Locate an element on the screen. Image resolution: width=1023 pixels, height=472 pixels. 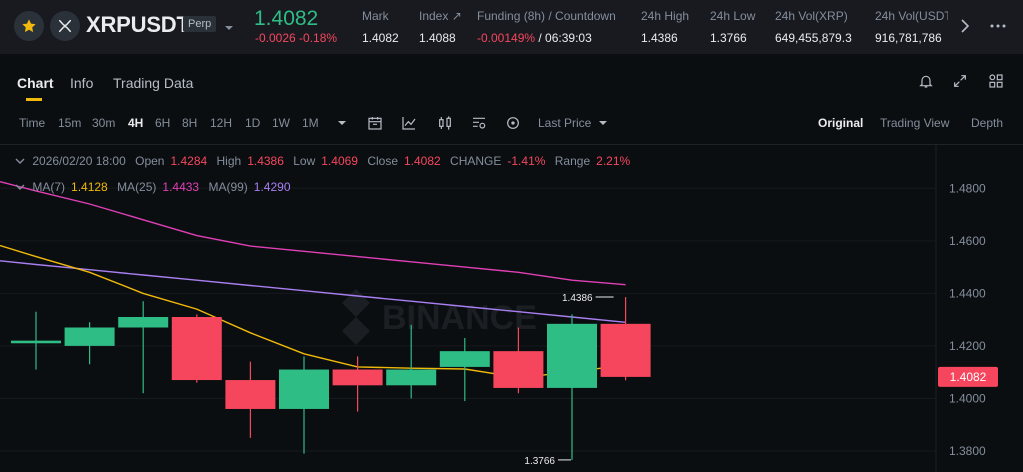
y-tick-label: 1.4600 is located at coordinates (967, 241).